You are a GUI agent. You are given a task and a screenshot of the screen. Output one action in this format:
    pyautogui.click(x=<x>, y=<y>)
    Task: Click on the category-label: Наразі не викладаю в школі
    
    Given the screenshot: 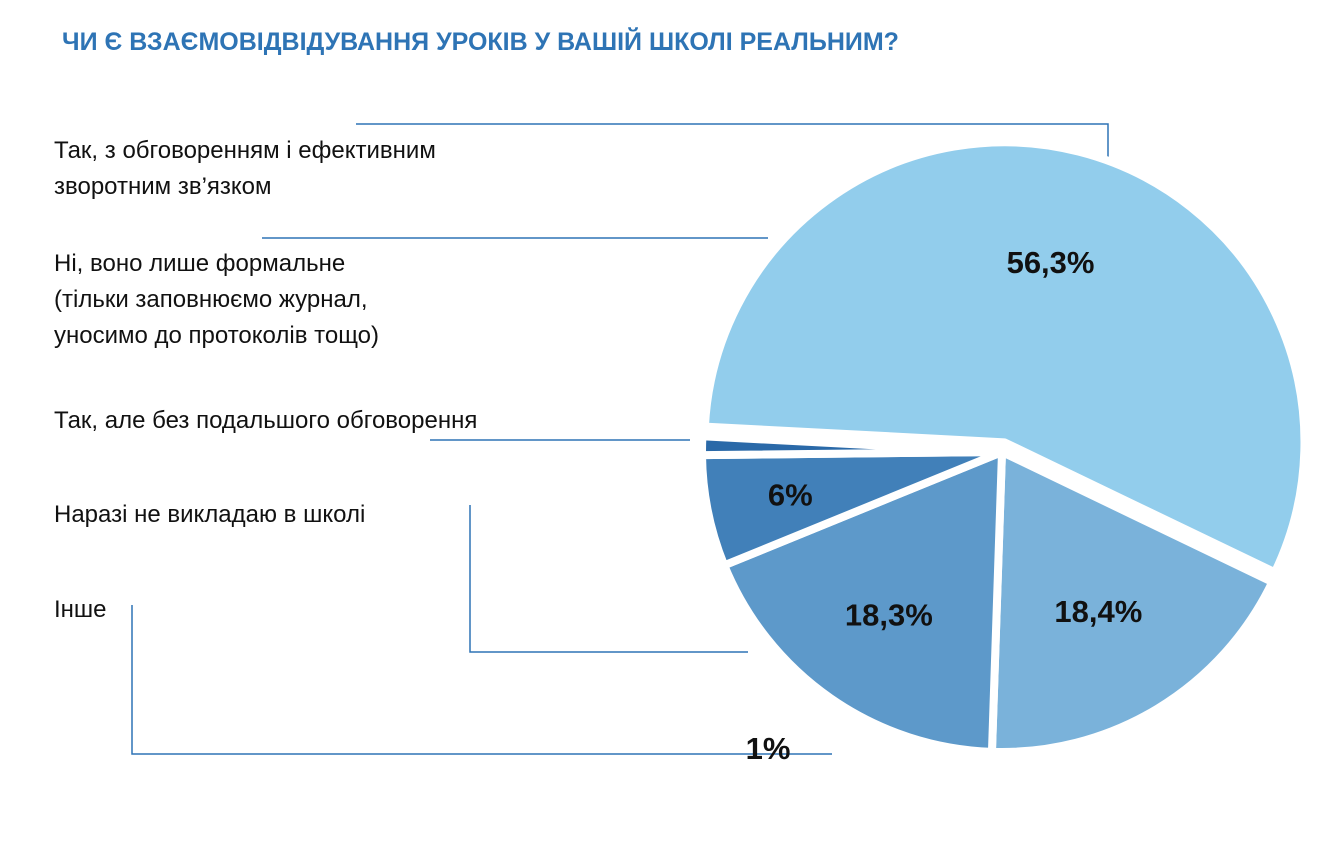 What is the action you would take?
    pyautogui.click(x=209, y=514)
    